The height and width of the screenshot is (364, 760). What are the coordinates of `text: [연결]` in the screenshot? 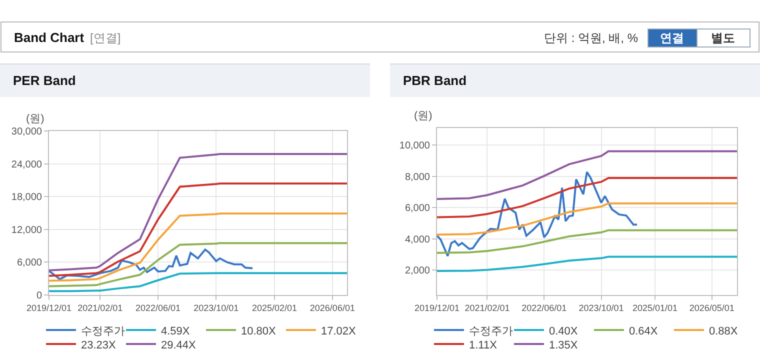 It's located at (105, 38).